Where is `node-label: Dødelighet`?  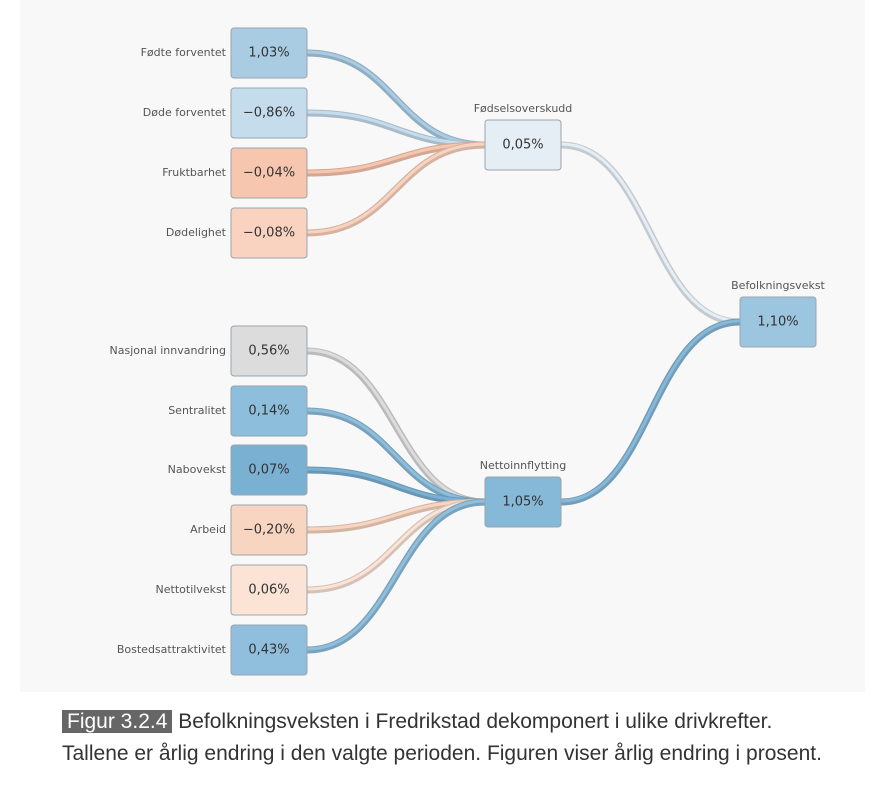
node-label: Dødelighet is located at coordinates (196, 232).